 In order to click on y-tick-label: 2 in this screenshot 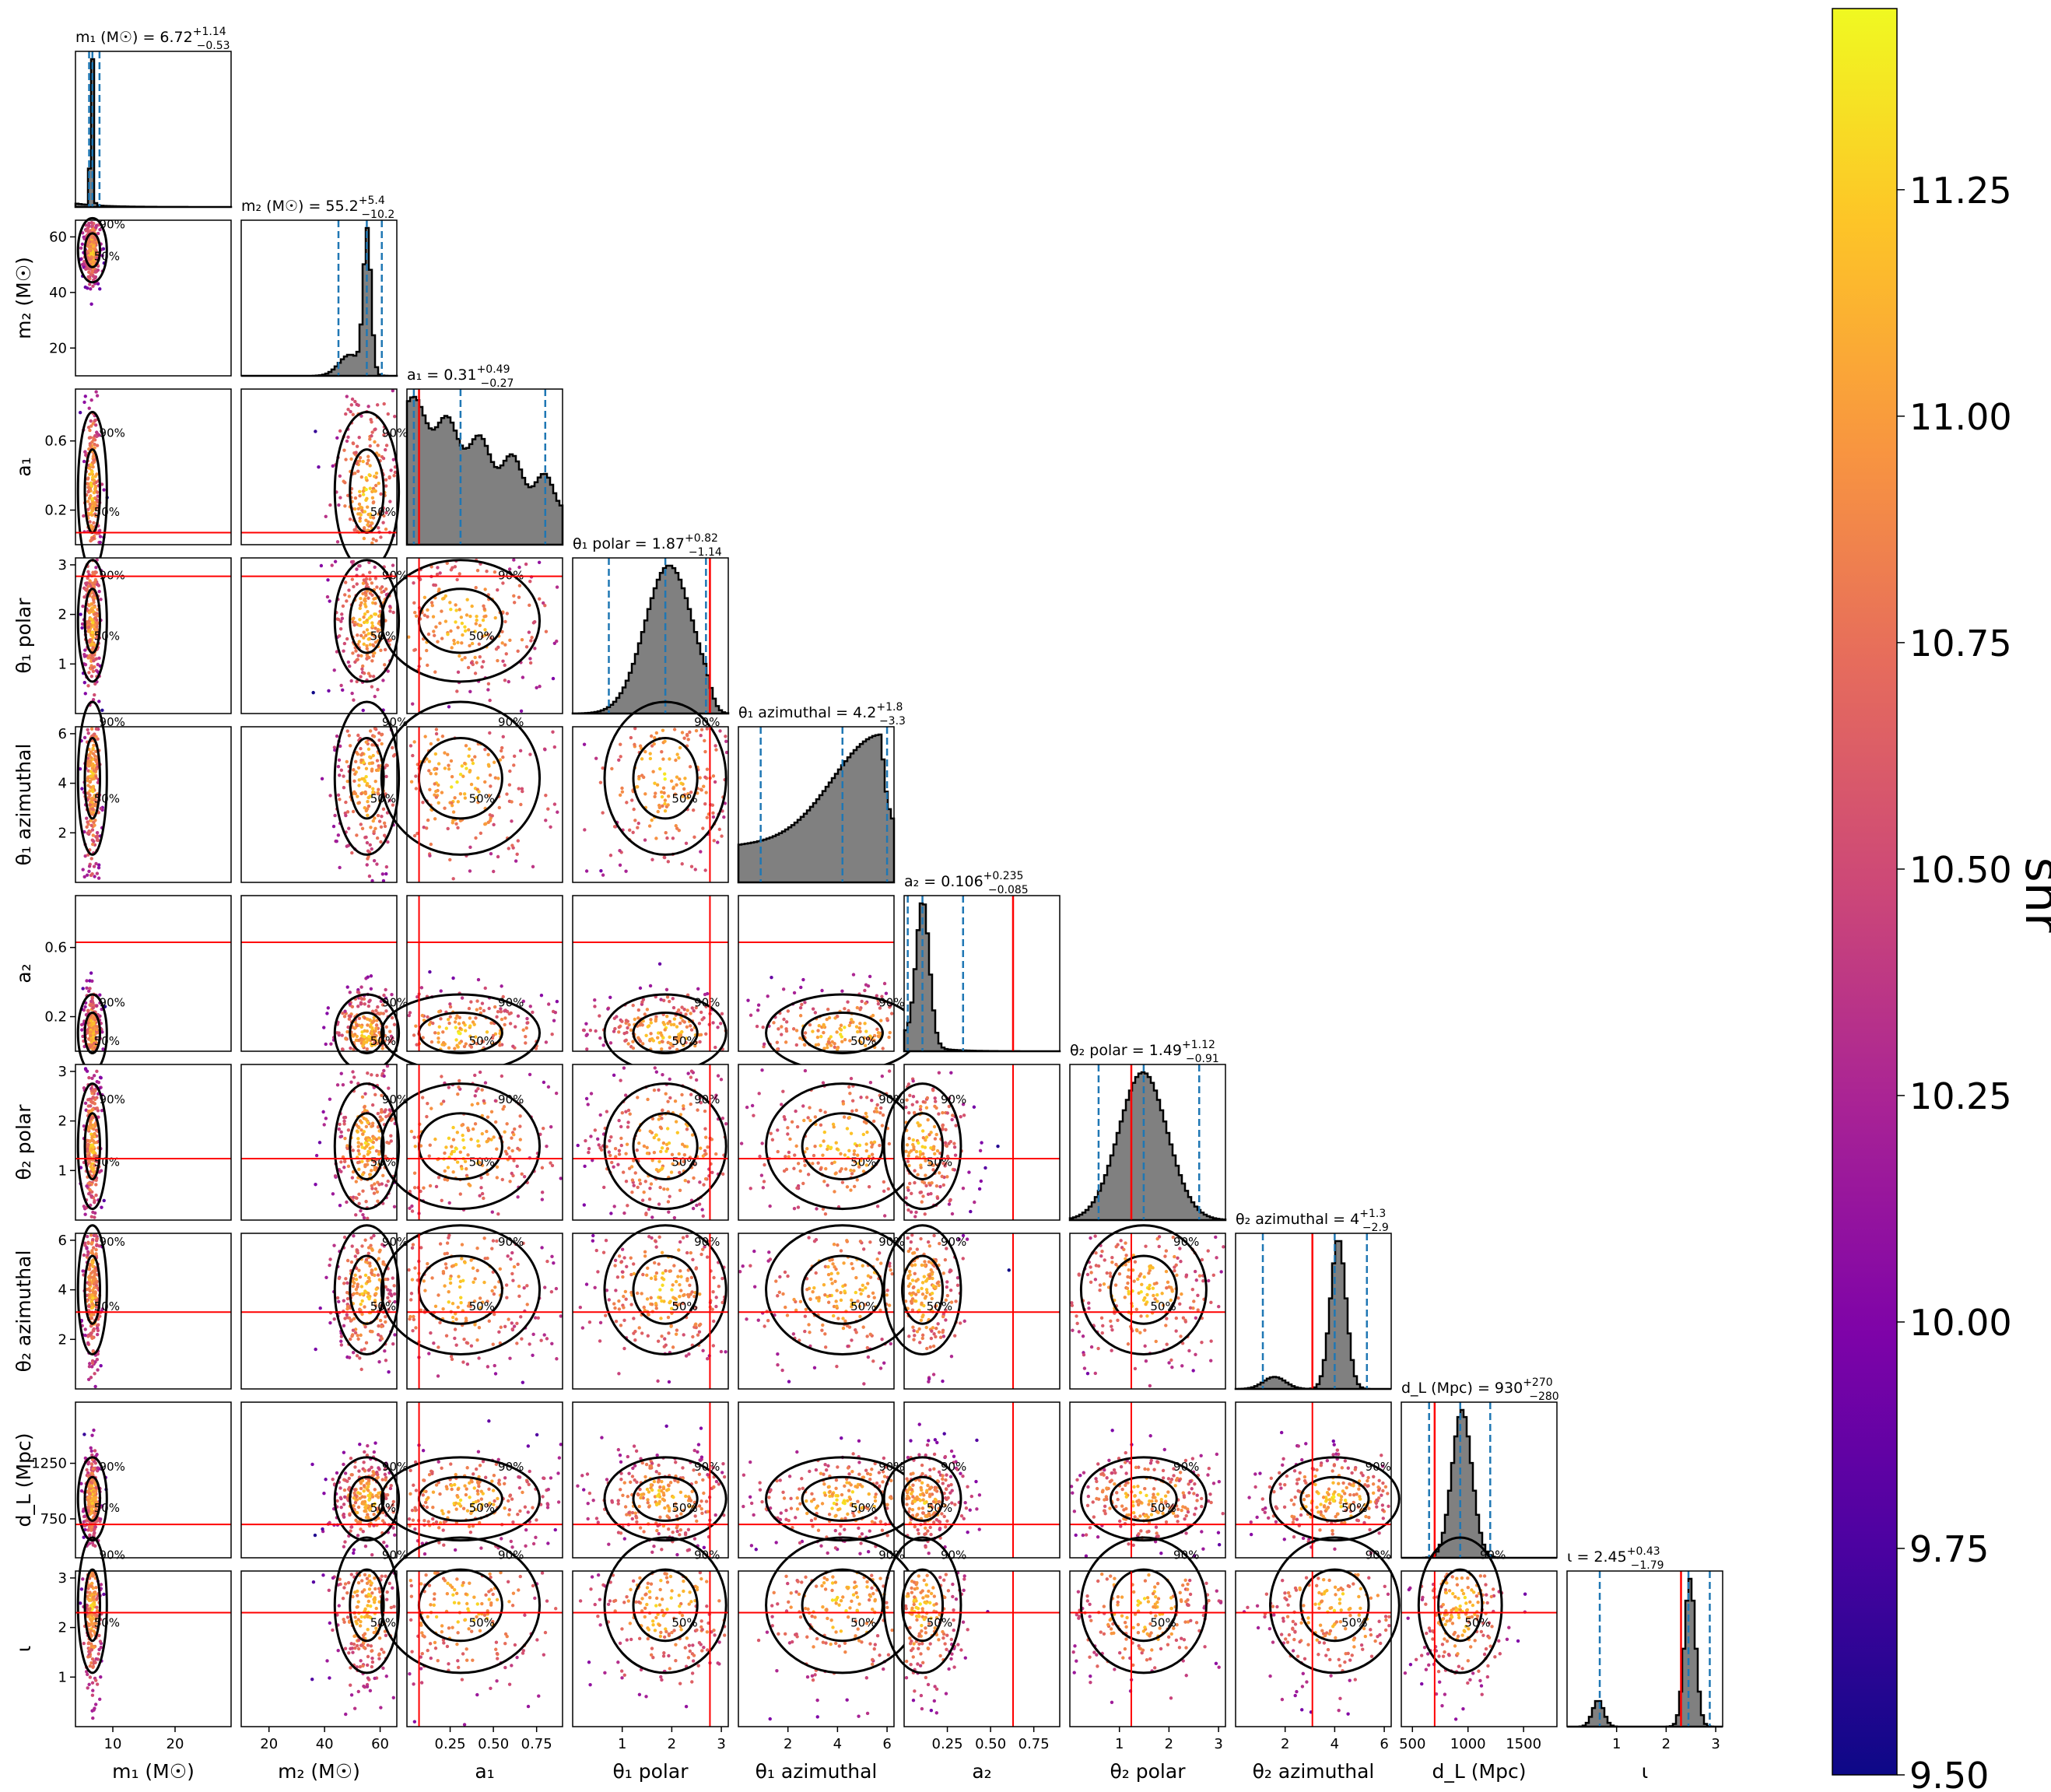, I will do `click(62, 615)`.